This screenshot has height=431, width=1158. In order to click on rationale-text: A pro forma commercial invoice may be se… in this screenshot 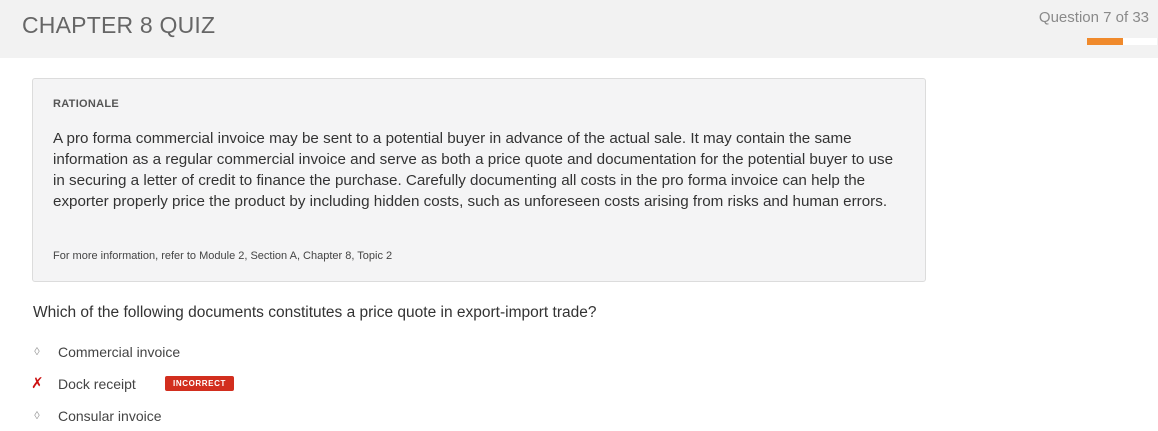, I will do `click(473, 170)`.